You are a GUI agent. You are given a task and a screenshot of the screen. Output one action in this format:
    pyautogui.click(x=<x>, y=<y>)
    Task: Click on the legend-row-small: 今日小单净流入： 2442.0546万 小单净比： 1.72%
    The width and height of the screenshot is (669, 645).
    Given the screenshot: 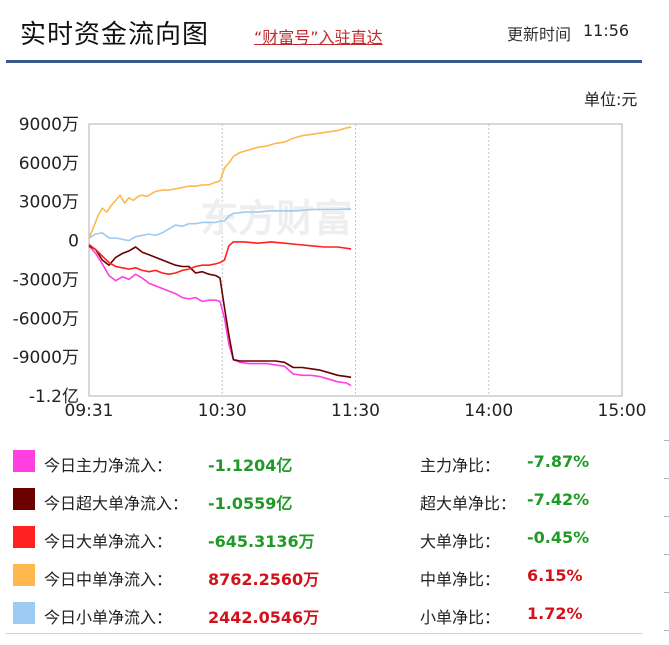 What is the action you would take?
    pyautogui.click(x=334, y=613)
    